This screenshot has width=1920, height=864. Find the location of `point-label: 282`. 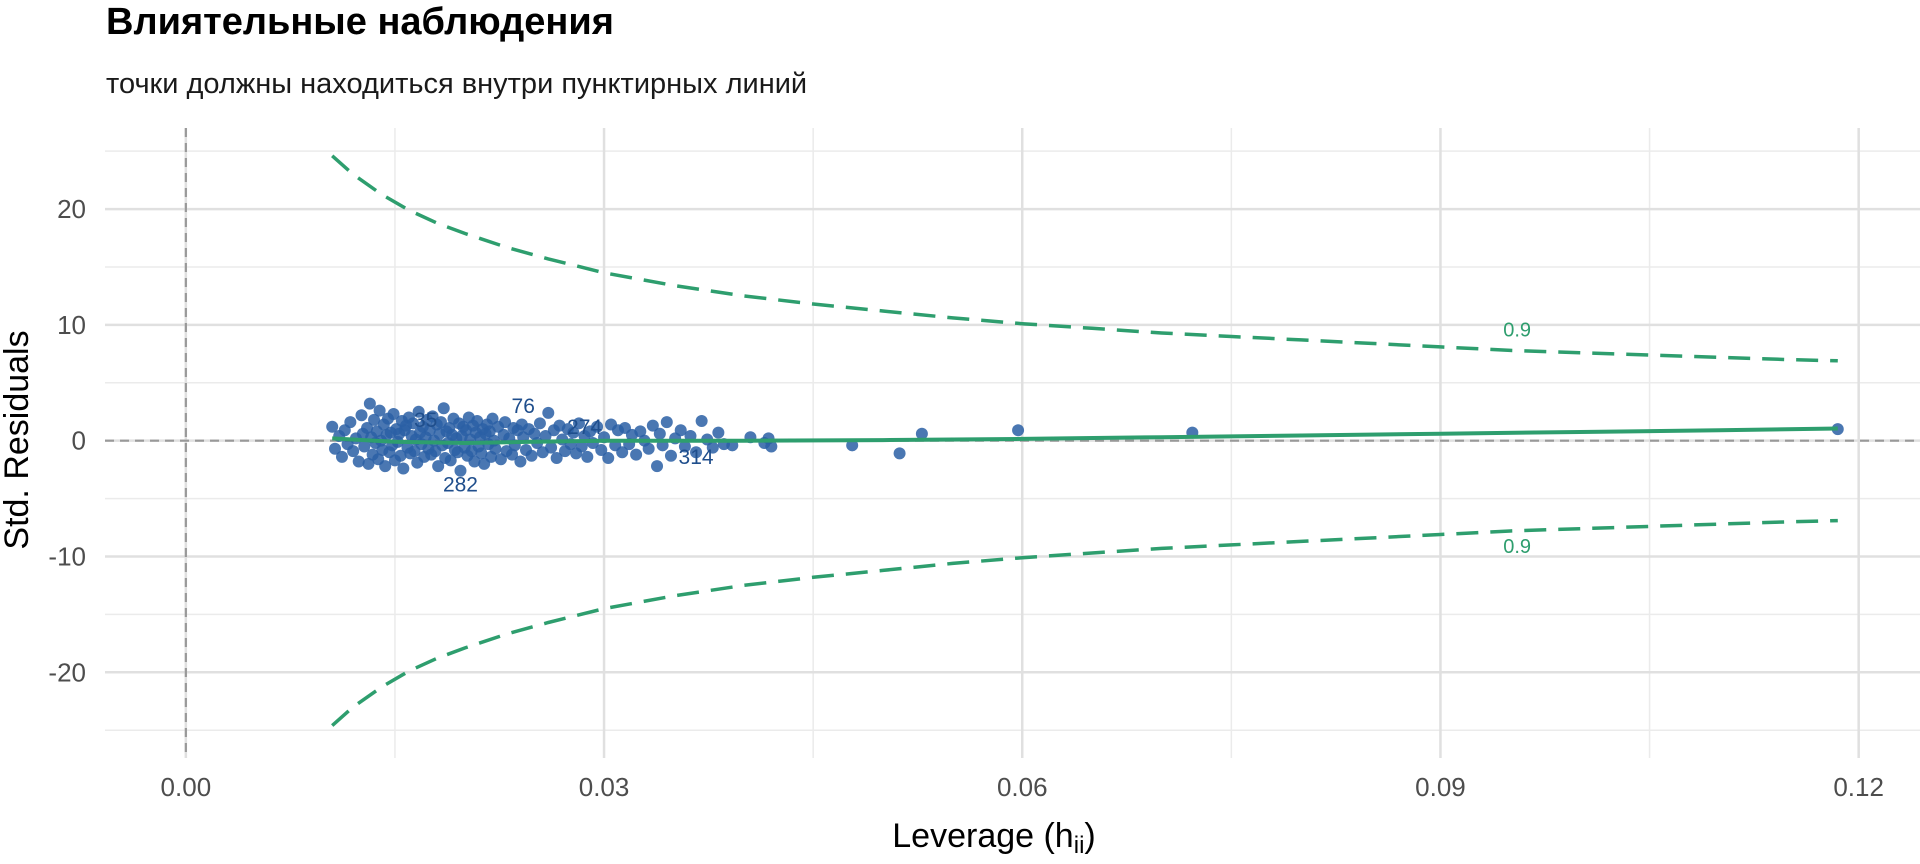

point-label: 282 is located at coordinates (460, 485).